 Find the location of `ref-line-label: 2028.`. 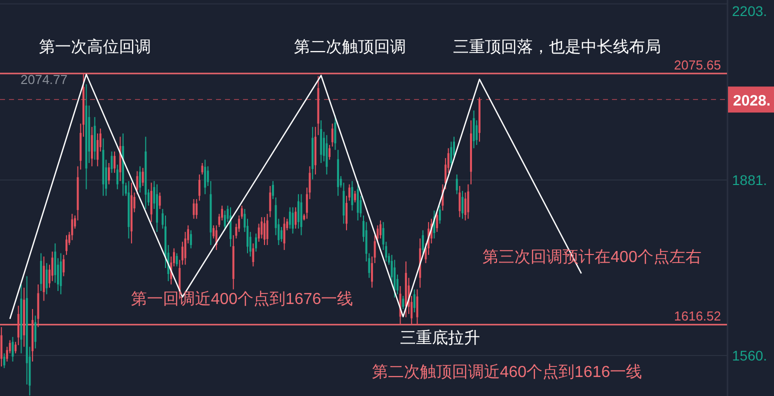

ref-line-label: 2028. is located at coordinates (752, 101).